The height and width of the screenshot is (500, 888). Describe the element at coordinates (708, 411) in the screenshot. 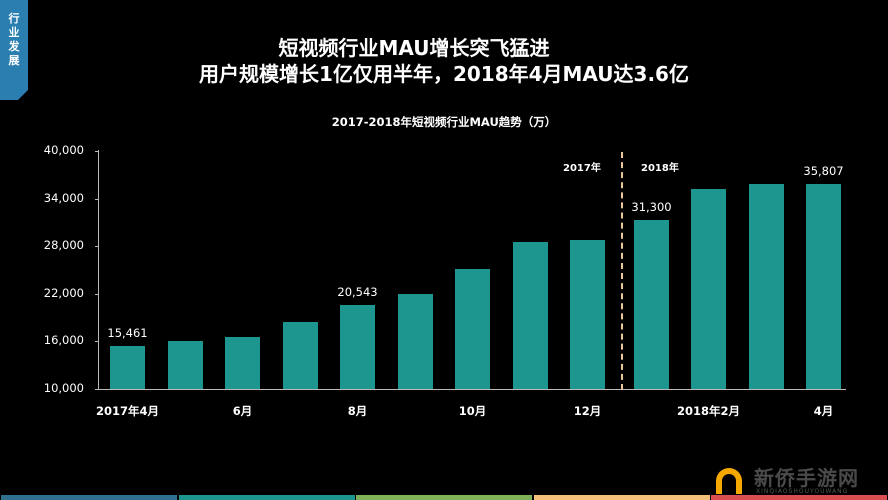

I see `x-tick-label: 2018年2月` at that location.